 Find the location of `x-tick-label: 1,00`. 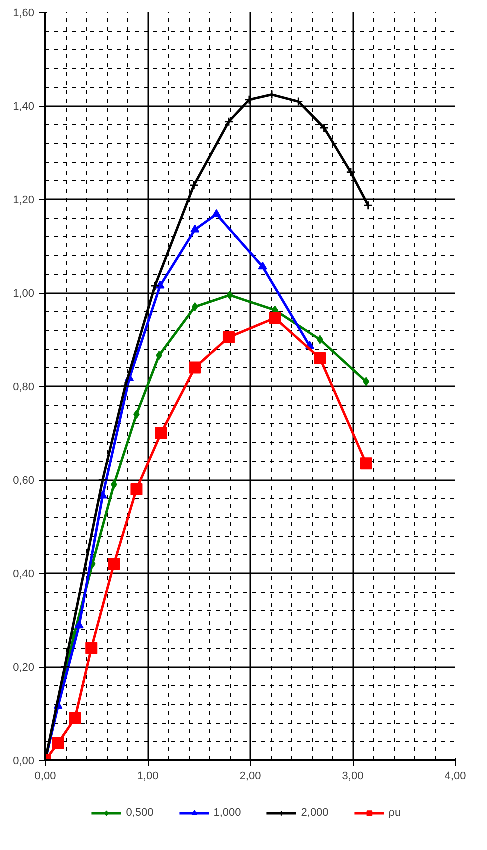

x-tick-label: 1,00 is located at coordinates (148, 776).